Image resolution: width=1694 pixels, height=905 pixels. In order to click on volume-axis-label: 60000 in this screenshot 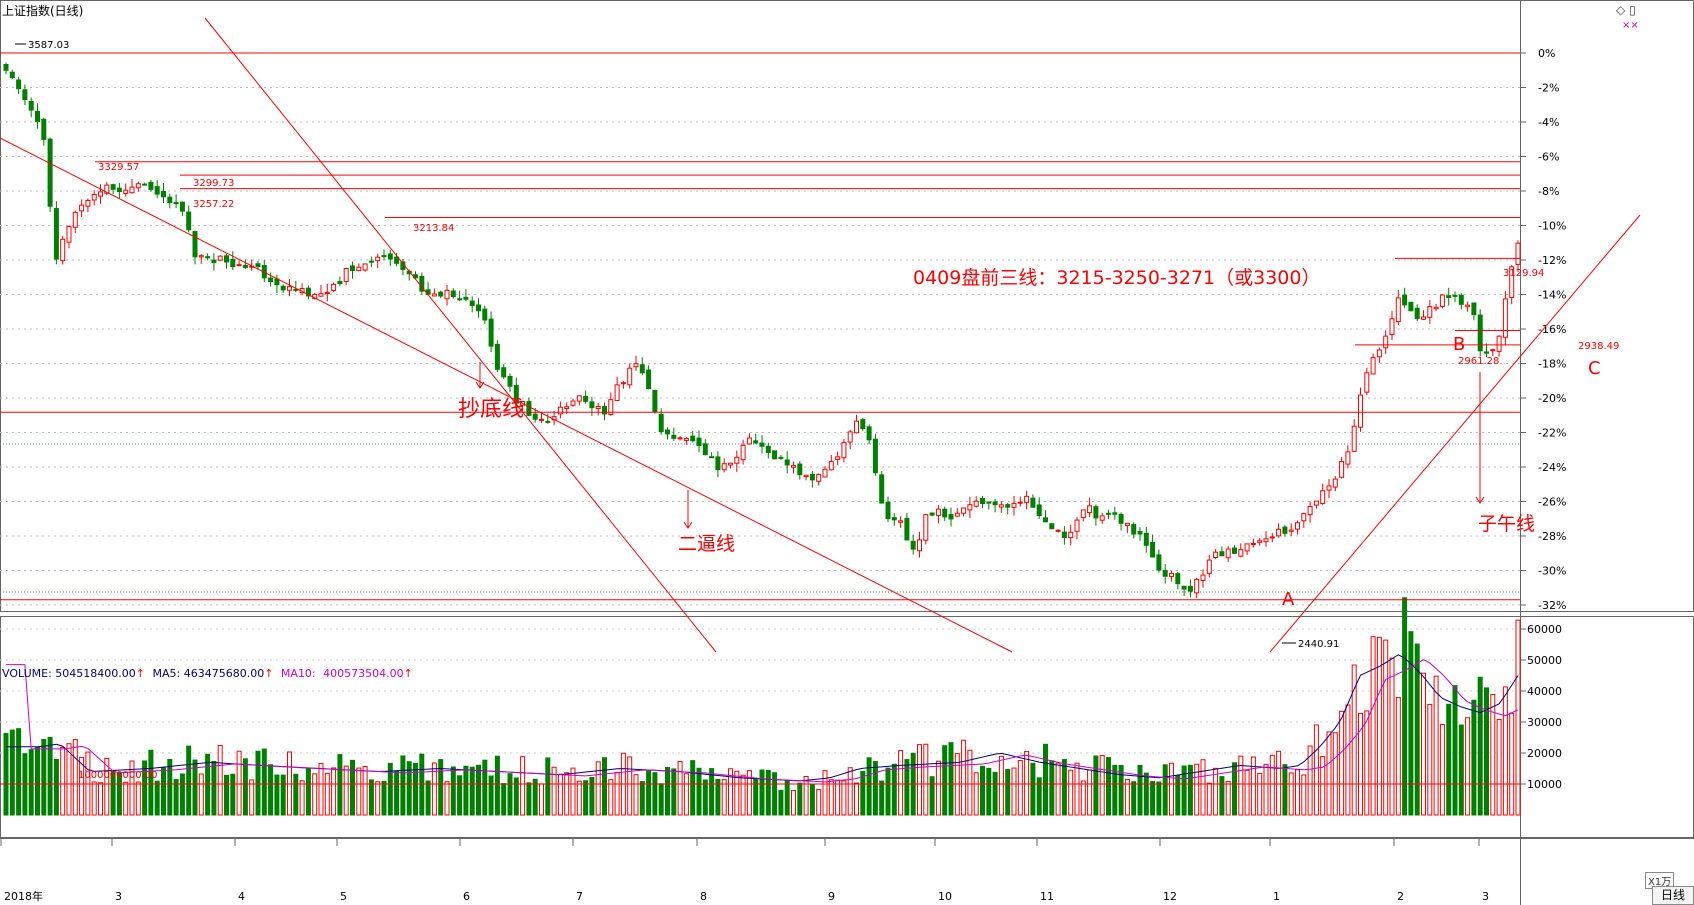, I will do `click(1544, 629)`.